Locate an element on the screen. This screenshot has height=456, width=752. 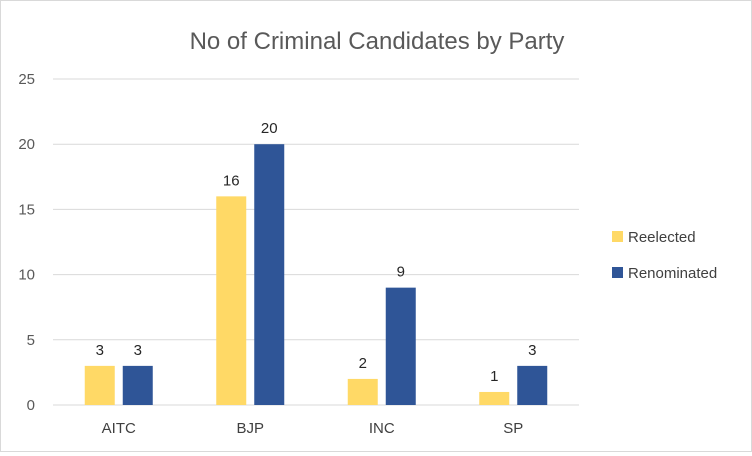
y-tick-label: 20 is located at coordinates (26, 144).